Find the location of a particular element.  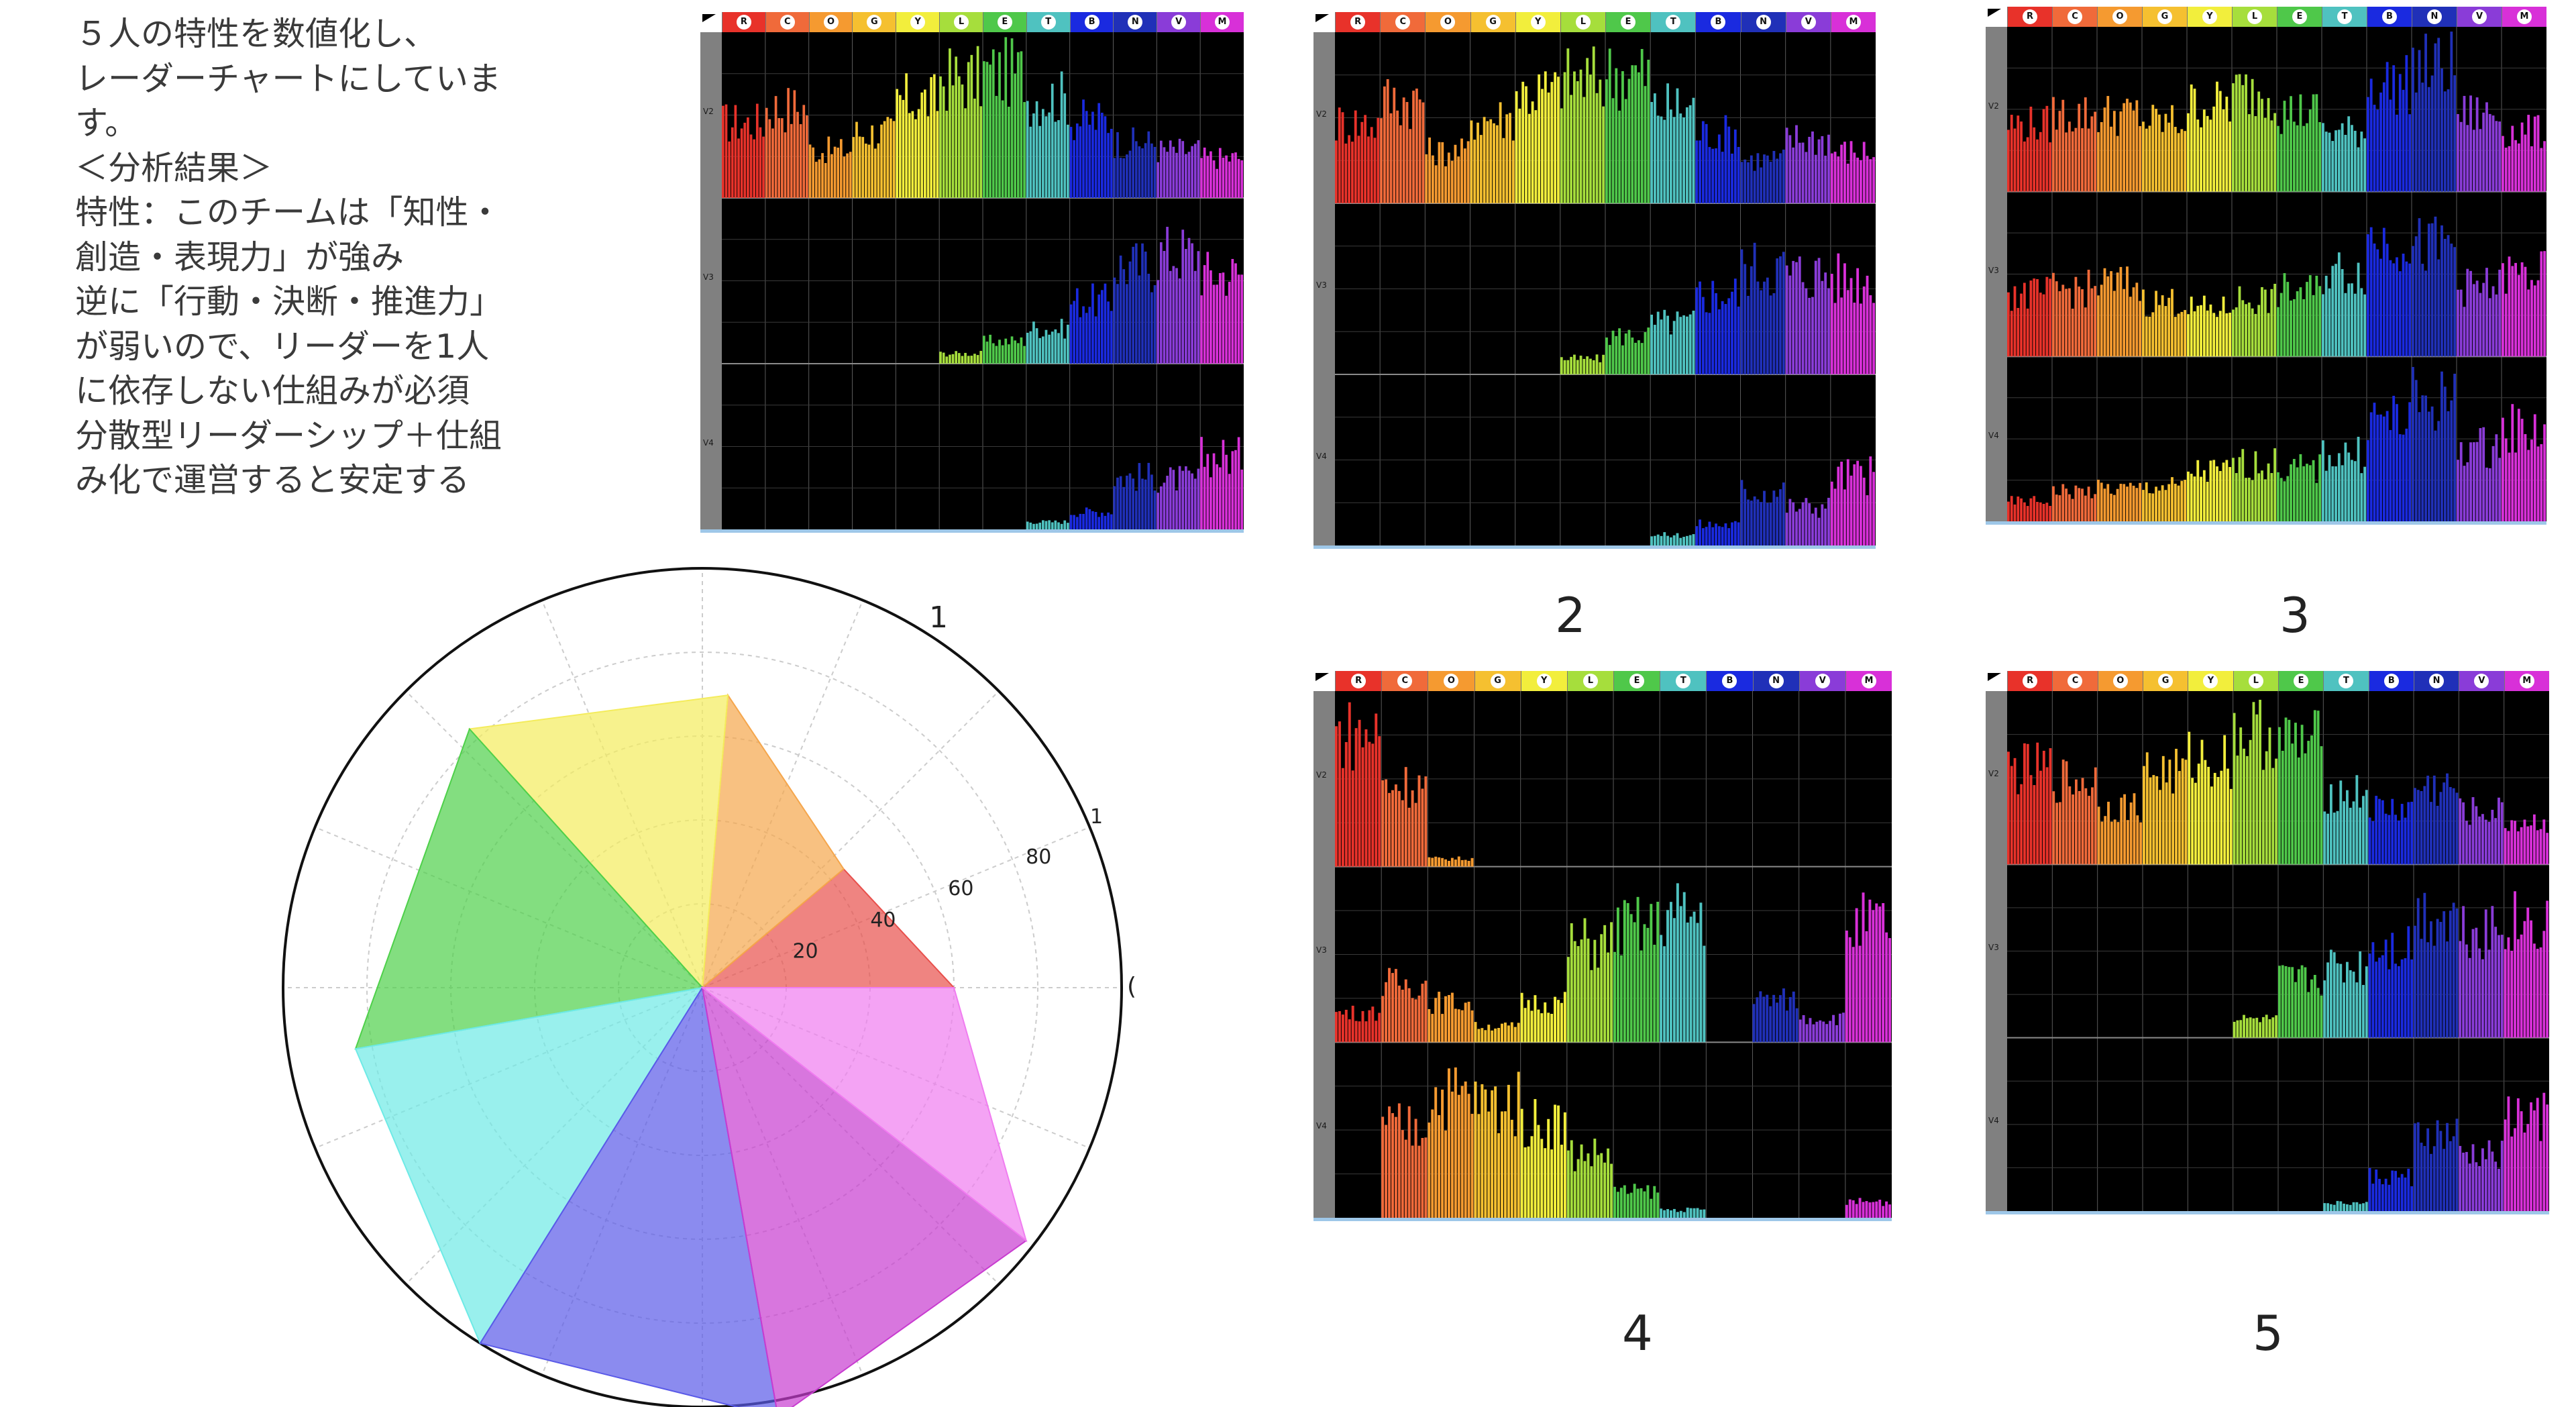

channel-cell: G is located at coordinates (2164, 17).